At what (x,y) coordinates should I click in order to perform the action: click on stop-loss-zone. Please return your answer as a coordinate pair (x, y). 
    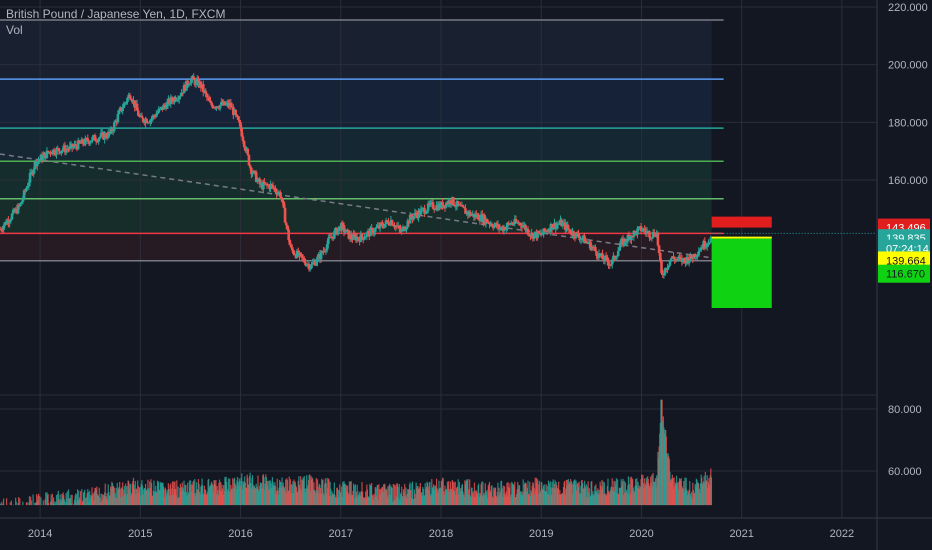
    Looking at the image, I should click on (741, 222).